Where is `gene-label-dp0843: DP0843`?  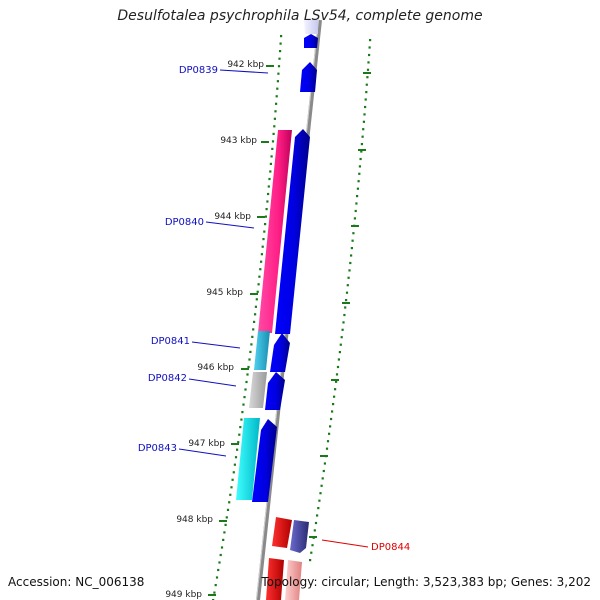 gene-label-dp0843: DP0843 is located at coordinates (157, 448).